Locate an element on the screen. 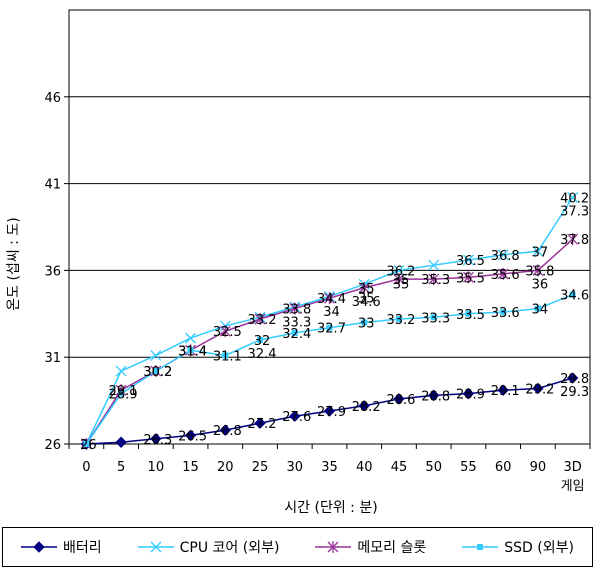  data-label: 34.4 is located at coordinates (331, 299).